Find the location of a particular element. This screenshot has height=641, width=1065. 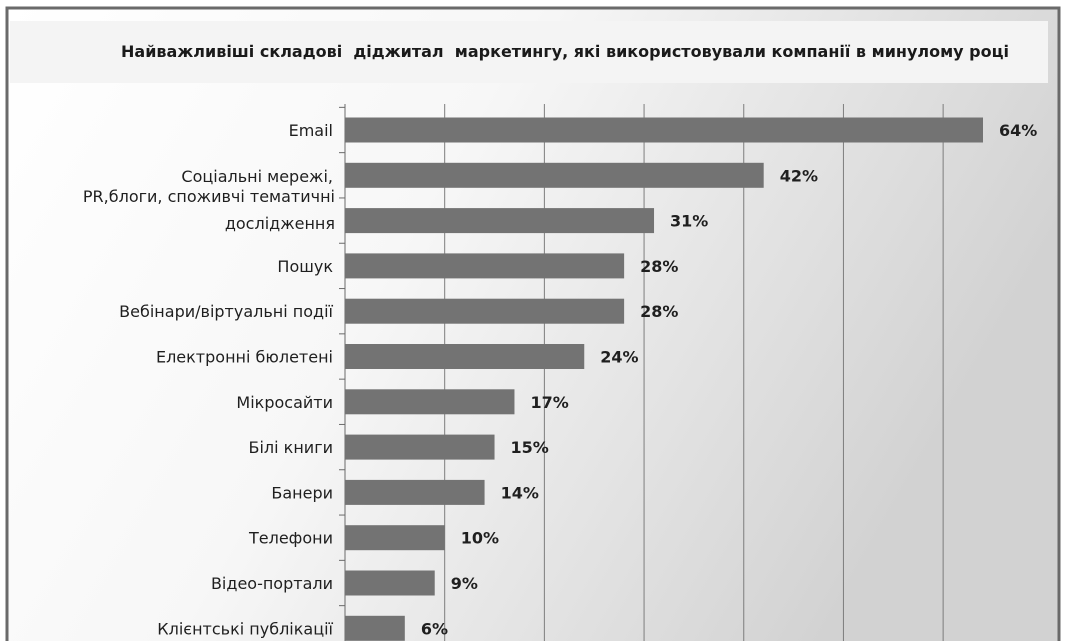

data-label: 9% is located at coordinates (464, 583).